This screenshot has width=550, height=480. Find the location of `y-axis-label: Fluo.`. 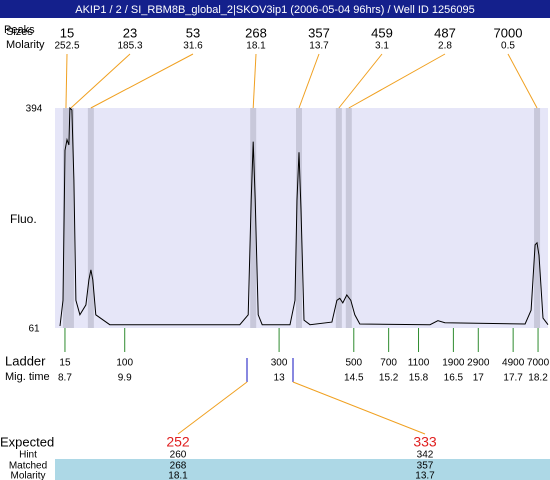

y-axis-label: Fluo. is located at coordinates (23, 219).